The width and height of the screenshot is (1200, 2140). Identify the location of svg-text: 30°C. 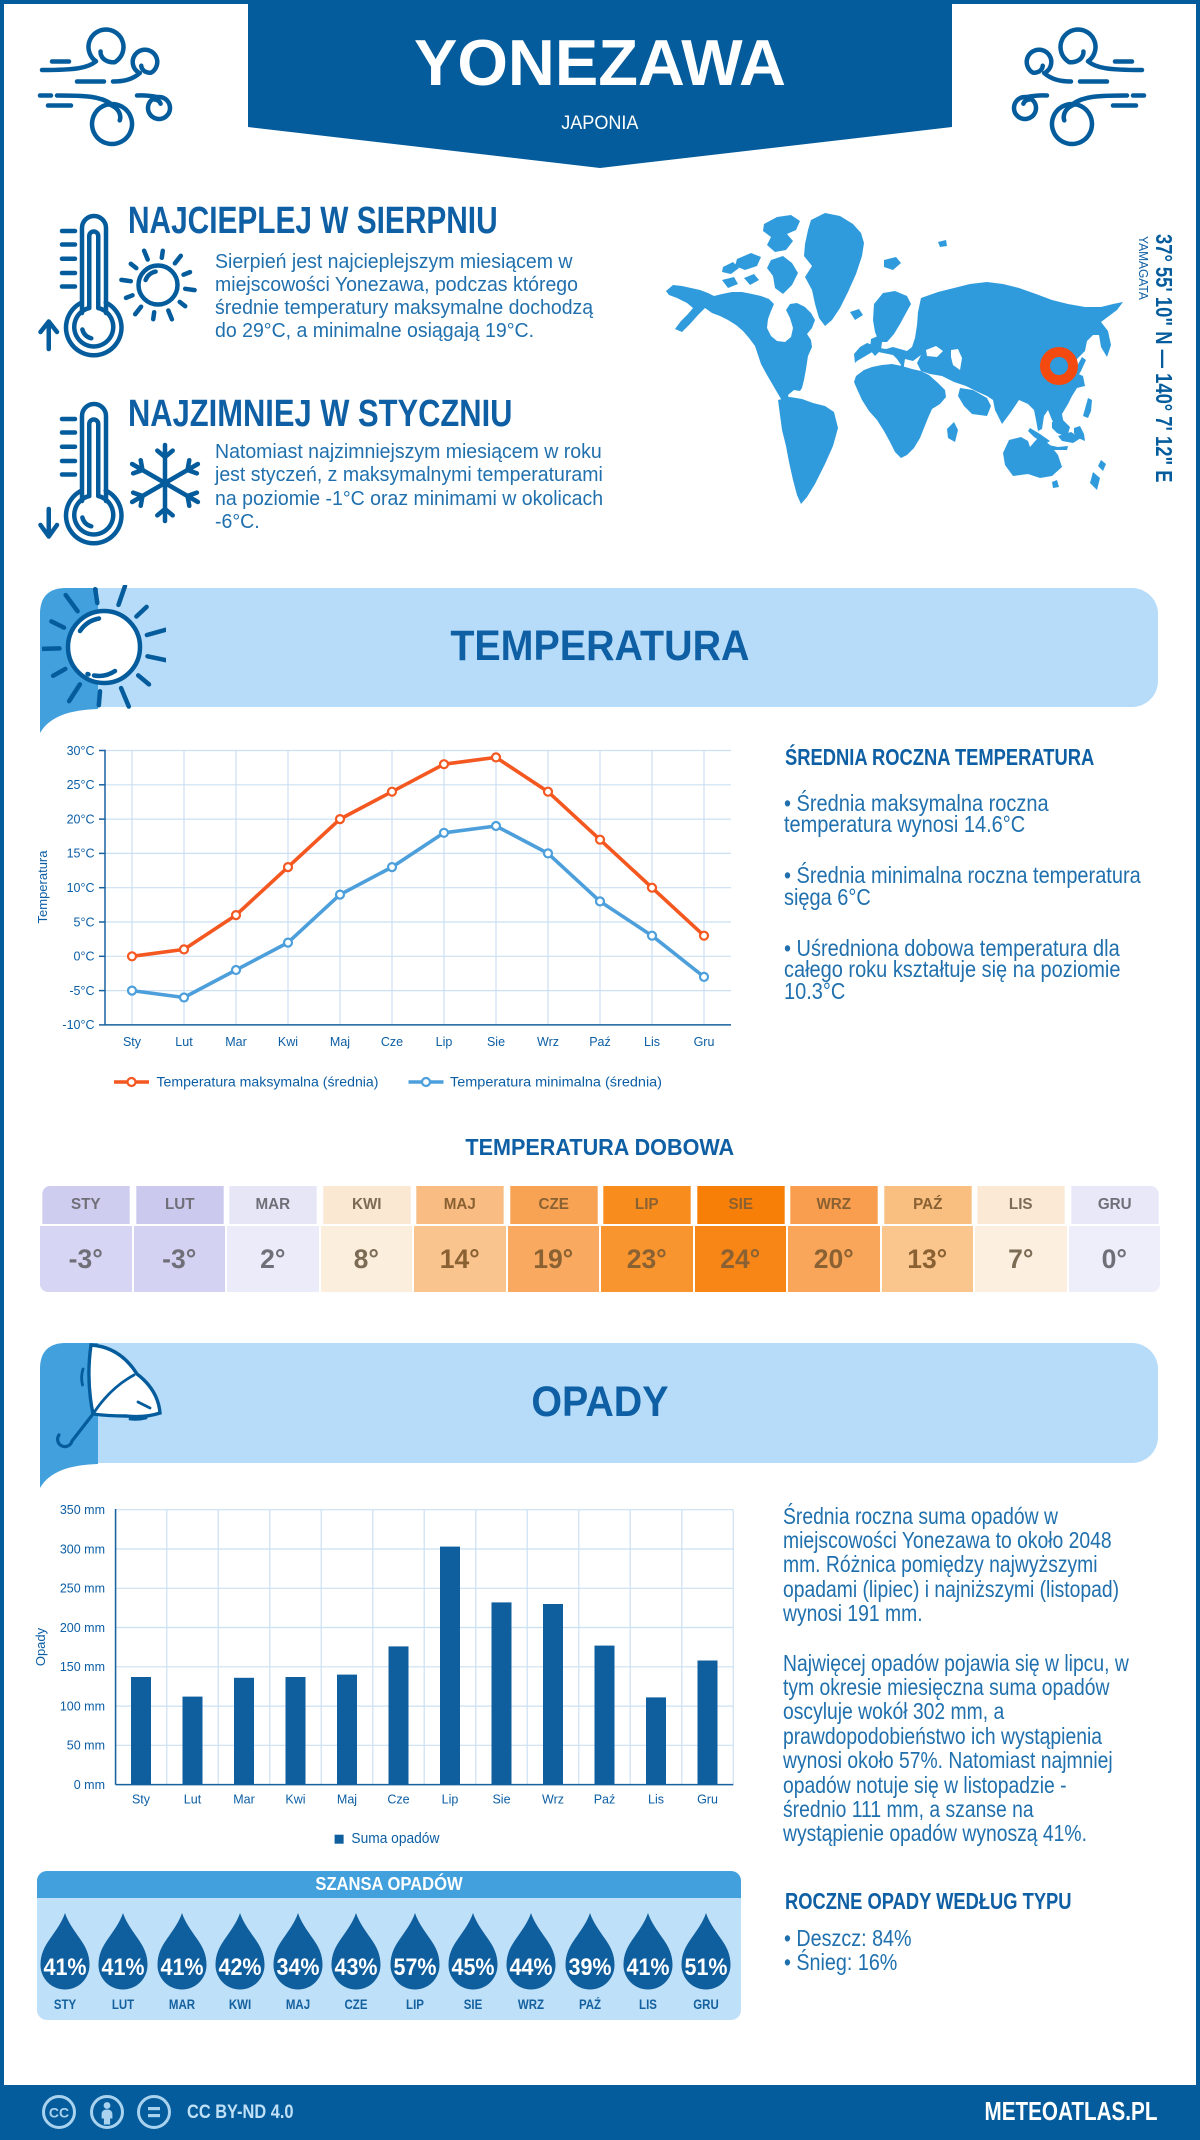
(81, 751).